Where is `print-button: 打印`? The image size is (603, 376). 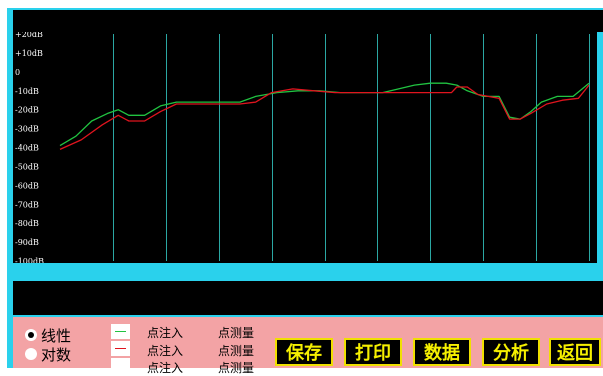
print-button: 打印 is located at coordinates (373, 352).